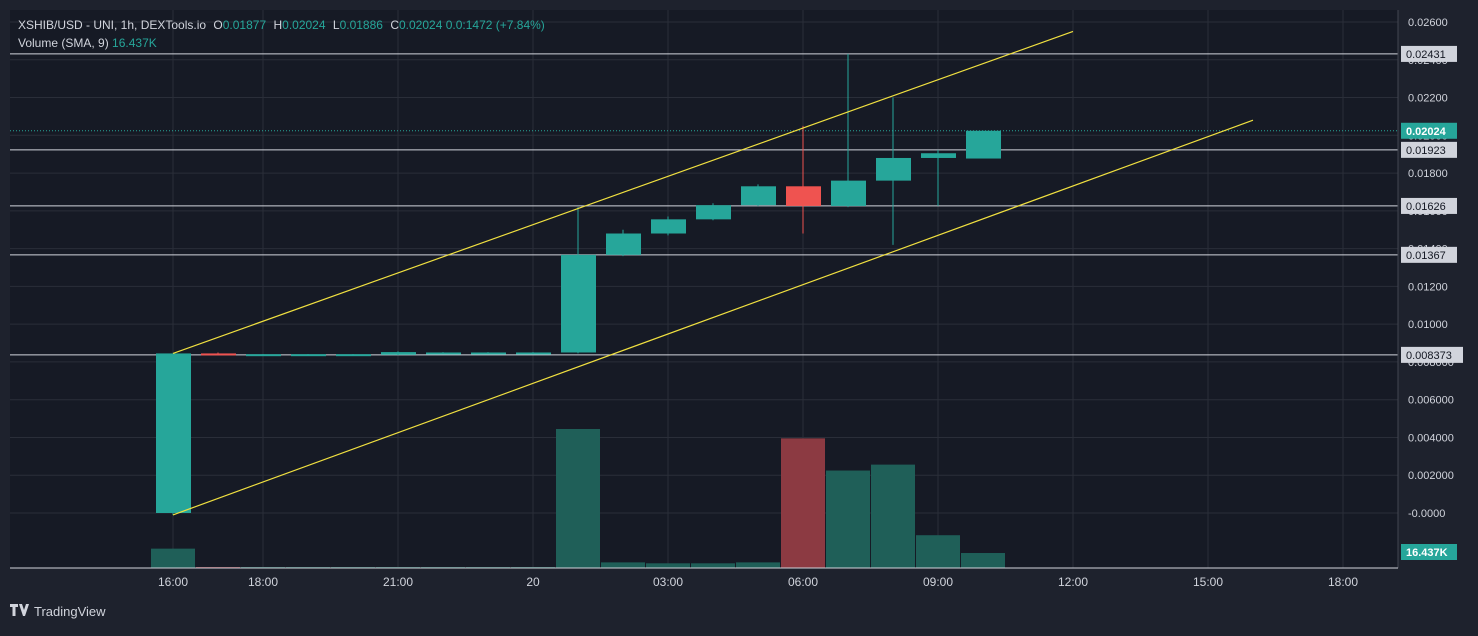  I want to click on volume-tag, so click(1429, 552).